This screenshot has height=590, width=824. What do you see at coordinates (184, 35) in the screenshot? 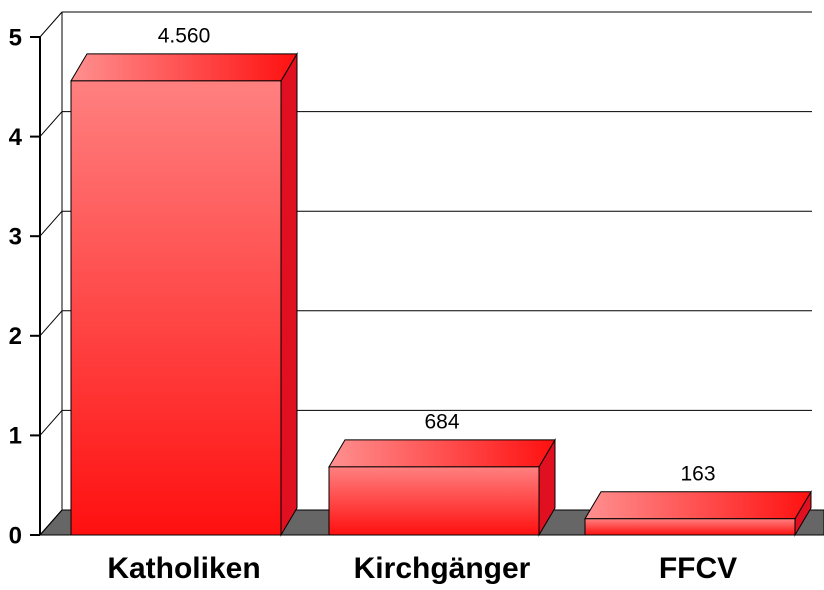
I see `value-label: 4.560` at bounding box center [184, 35].